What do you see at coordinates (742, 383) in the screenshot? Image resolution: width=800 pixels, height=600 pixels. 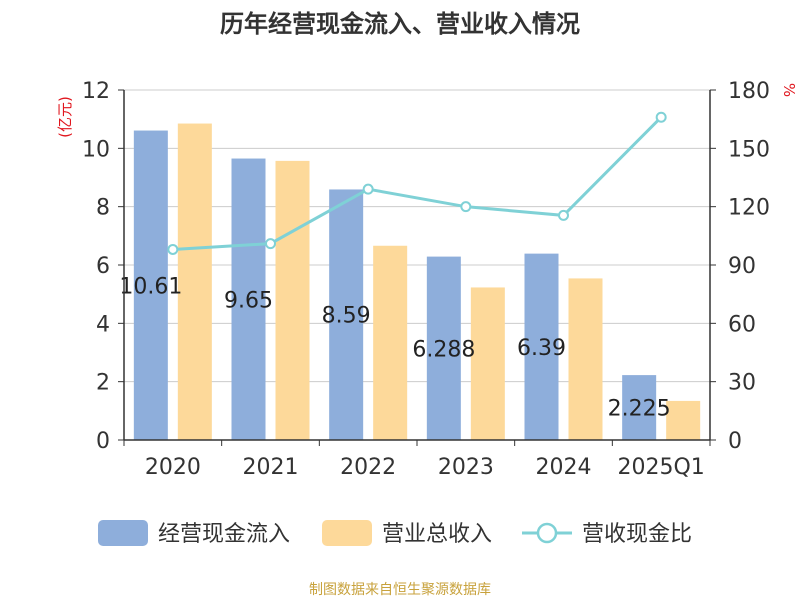 I see `y-right-tick-label: 30` at bounding box center [742, 383].